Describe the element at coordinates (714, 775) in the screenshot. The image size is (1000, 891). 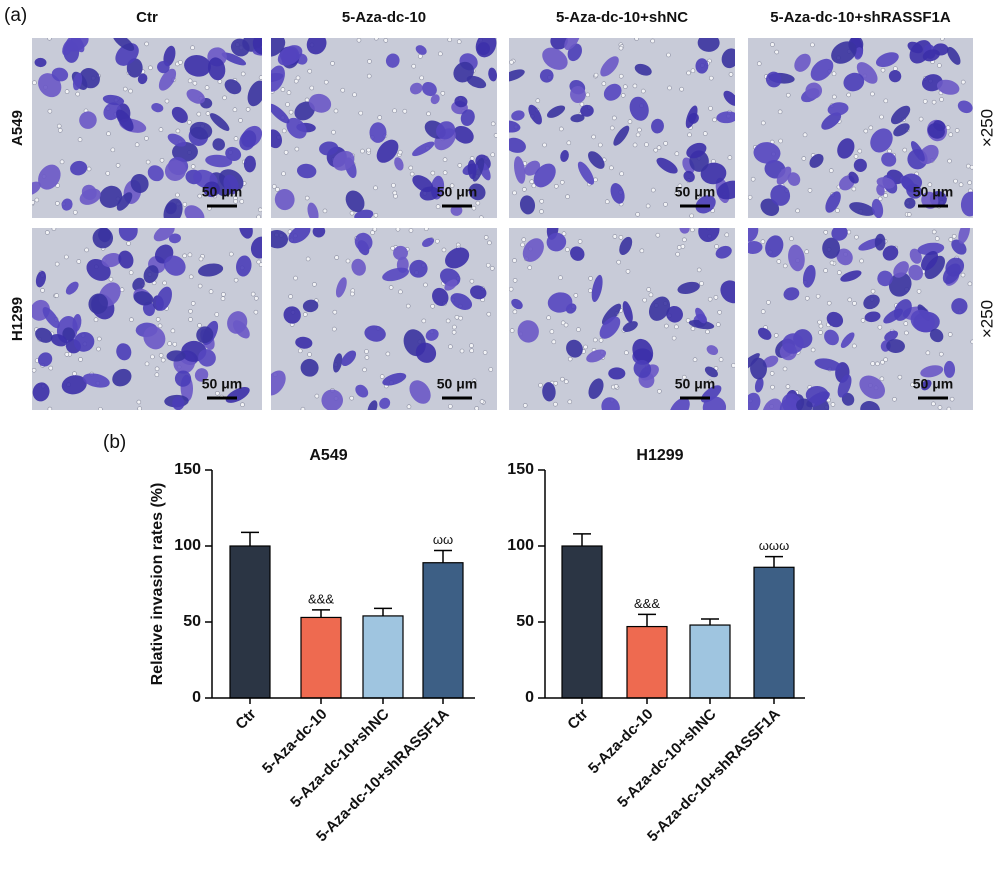
I see `x-tick-label: 5-Aza-dc-10+shRASSF1A` at that location.